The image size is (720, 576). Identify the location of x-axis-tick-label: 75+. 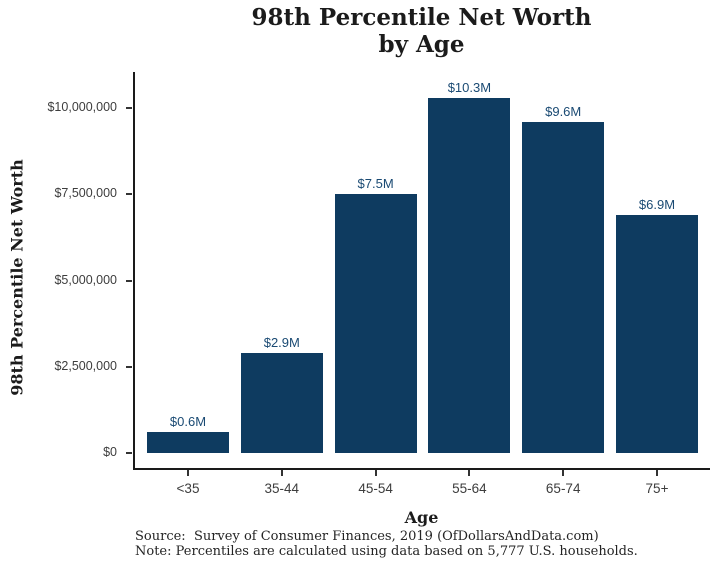
(657, 488).